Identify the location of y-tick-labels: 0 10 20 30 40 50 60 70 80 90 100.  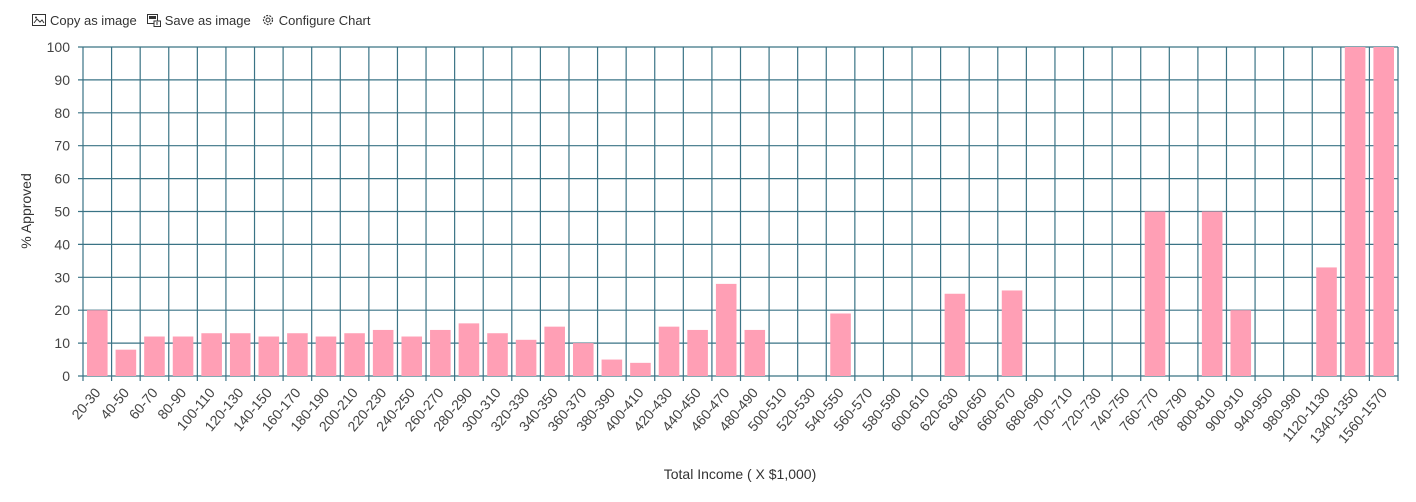
(59, 211).